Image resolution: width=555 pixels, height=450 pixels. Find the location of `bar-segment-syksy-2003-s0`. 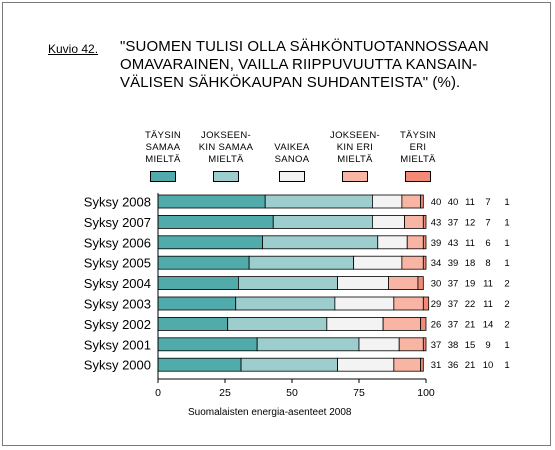

bar-segment-syksy-2003-s0 is located at coordinates (197, 303).